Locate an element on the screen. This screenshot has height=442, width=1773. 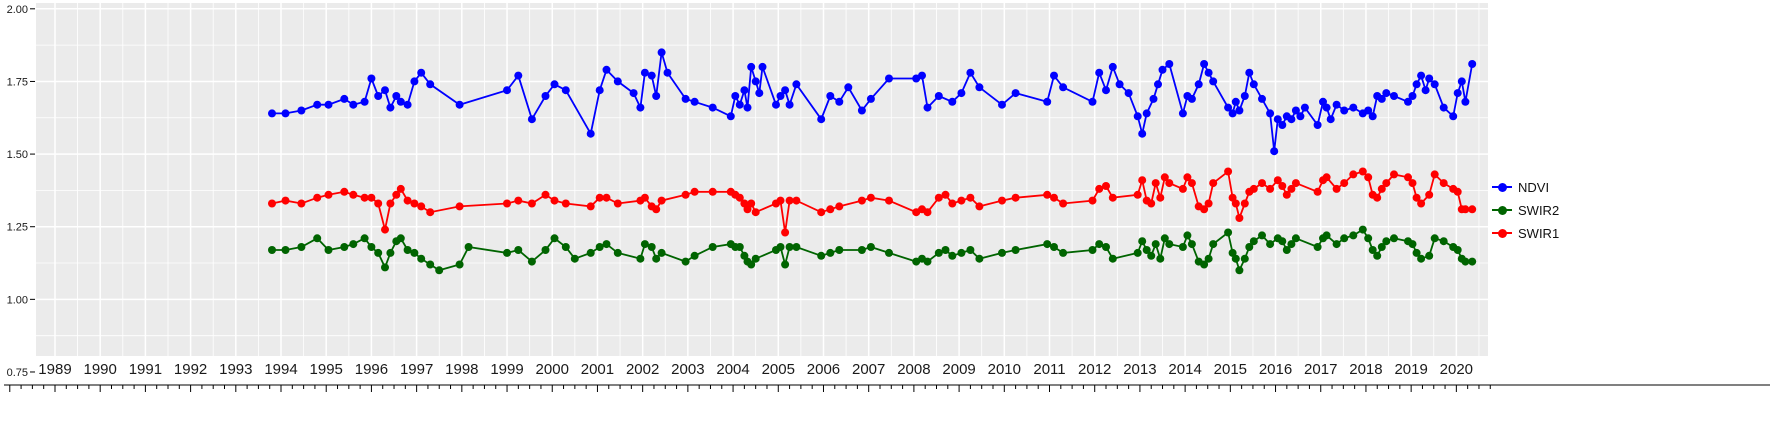
svg-text: 1998 is located at coordinates (461, 369).